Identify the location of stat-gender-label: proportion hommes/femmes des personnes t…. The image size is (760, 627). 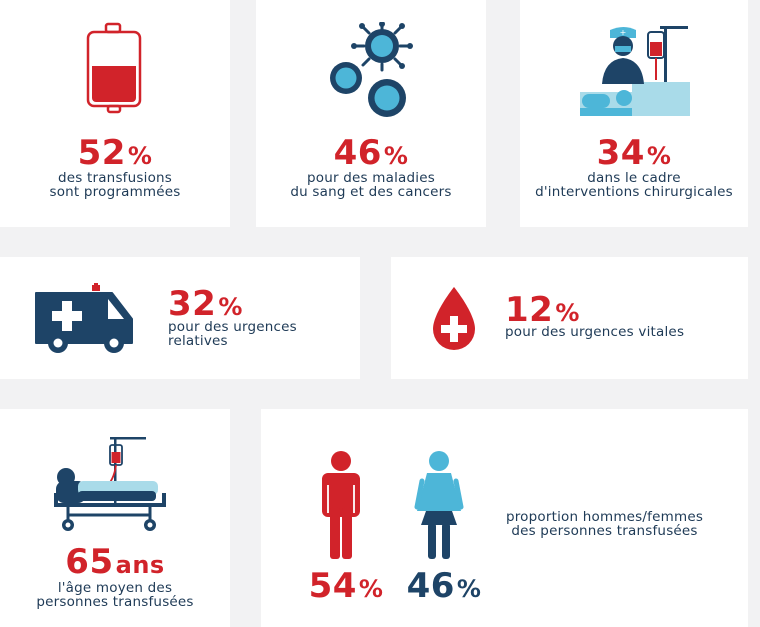
(604, 524).